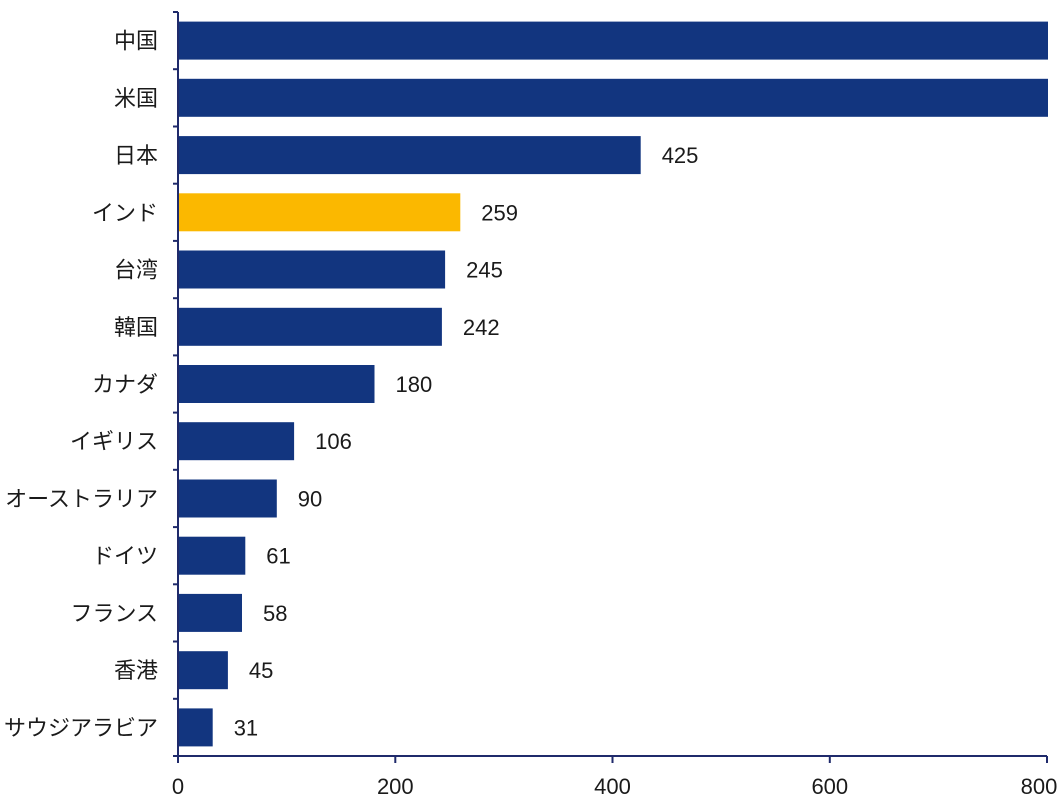  I want to click on category-label-7: カナダ, so click(125, 385).